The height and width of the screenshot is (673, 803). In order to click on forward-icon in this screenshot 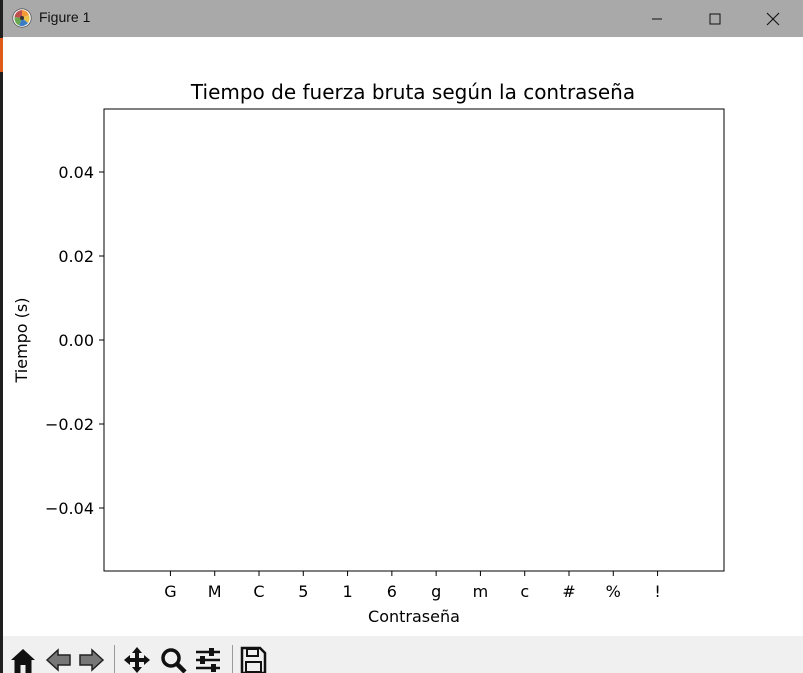, I will do `click(92, 660)`.